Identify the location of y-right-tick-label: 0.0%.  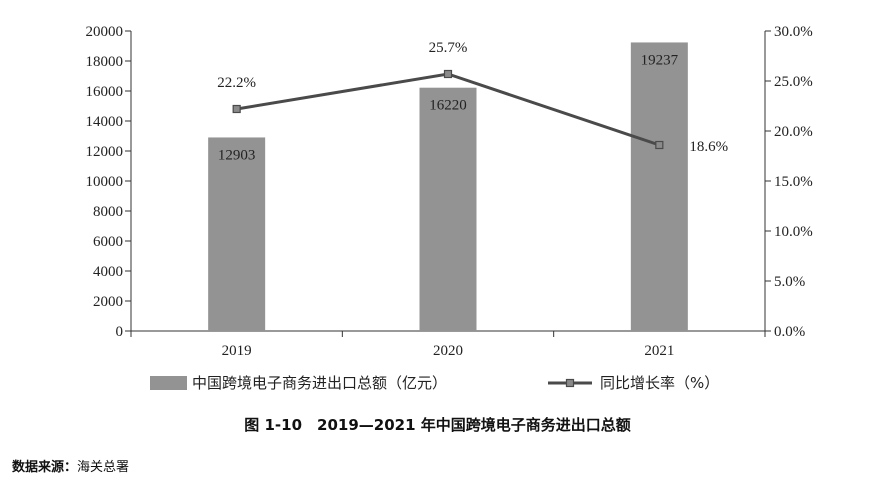
(789, 332).